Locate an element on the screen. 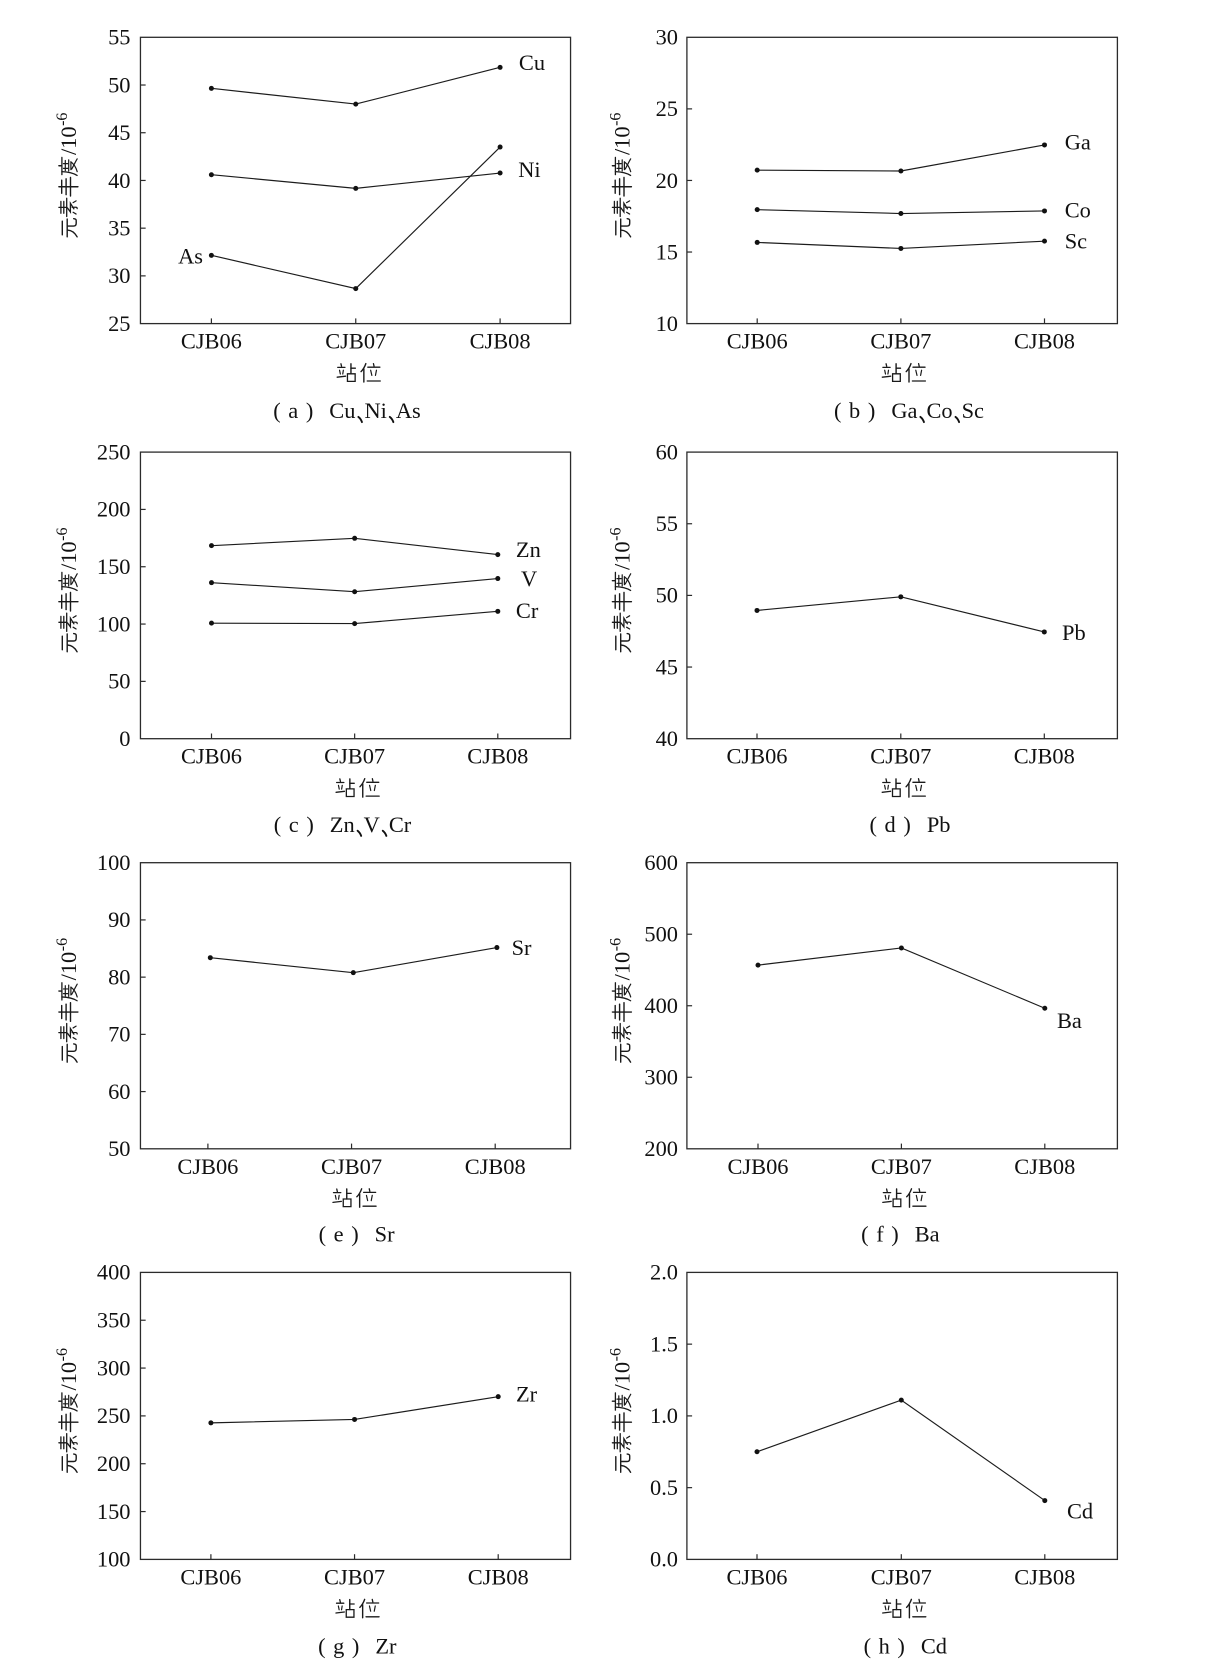 This screenshot has width=1206, height=1669. svg-text: ( c ) is located at coordinates (294, 824).